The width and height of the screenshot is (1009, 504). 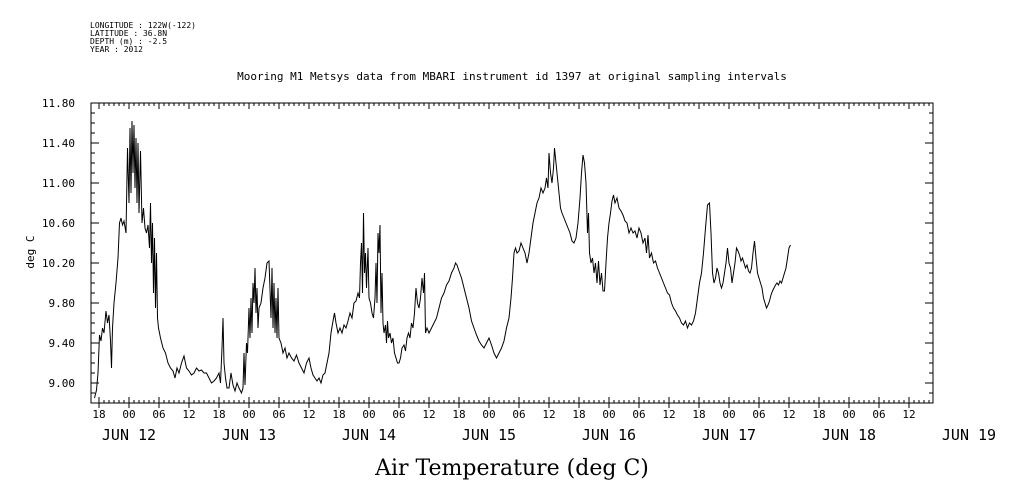 What do you see at coordinates (58, 263) in the screenshot?
I see `y-tick-label: 10.20` at bounding box center [58, 263].